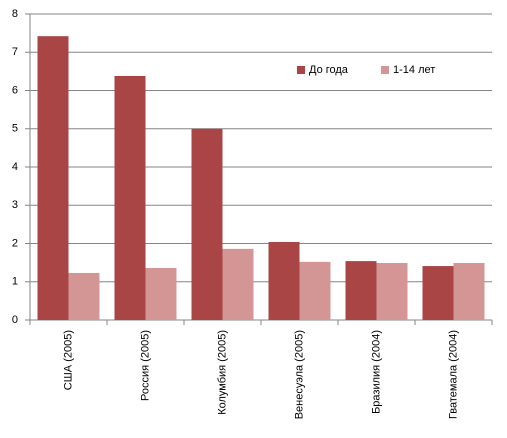  Describe the element at coordinates (15, 167) in the screenshot. I see `y-tick-label: 4` at that location.